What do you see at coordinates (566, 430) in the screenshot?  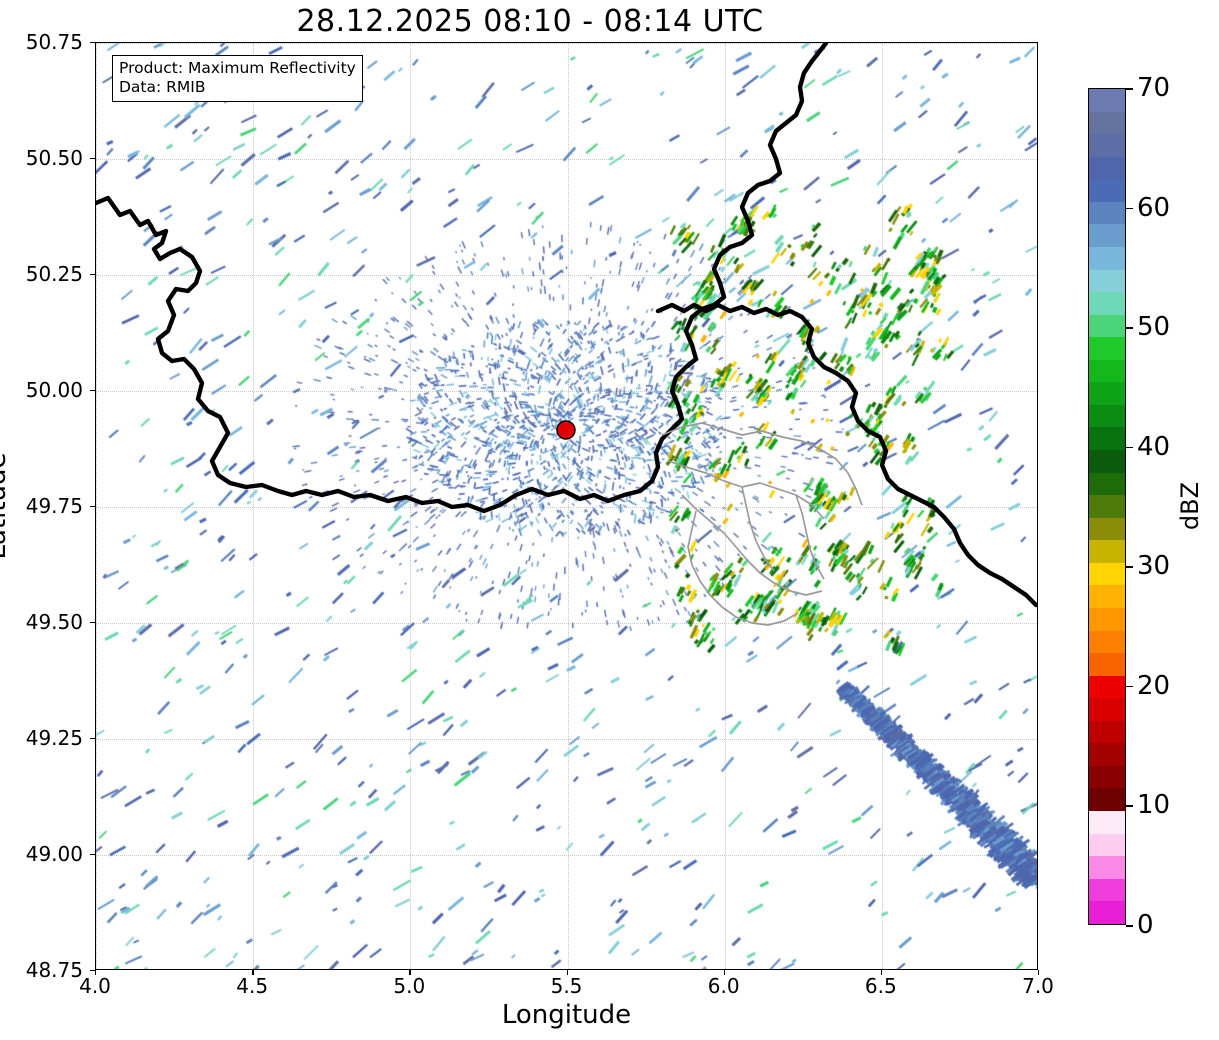 I see `radar-site-marker` at bounding box center [566, 430].